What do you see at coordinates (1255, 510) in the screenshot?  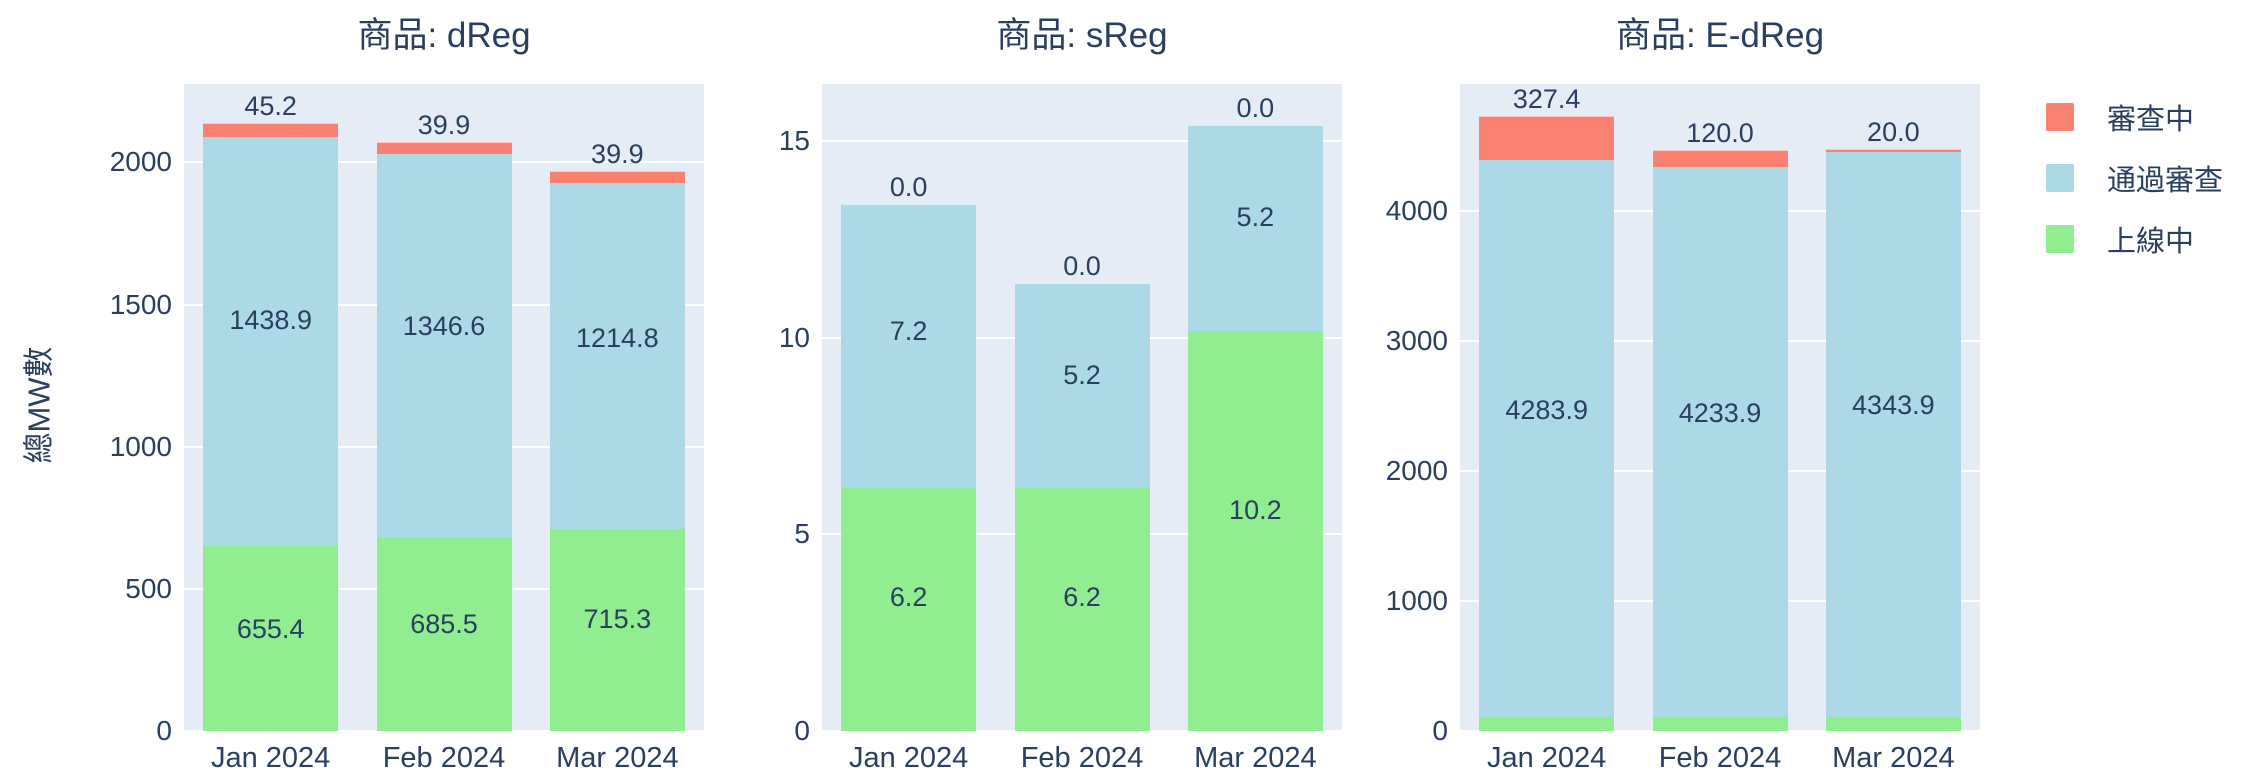 I see `bar-value-label: 10.2` at bounding box center [1255, 510].